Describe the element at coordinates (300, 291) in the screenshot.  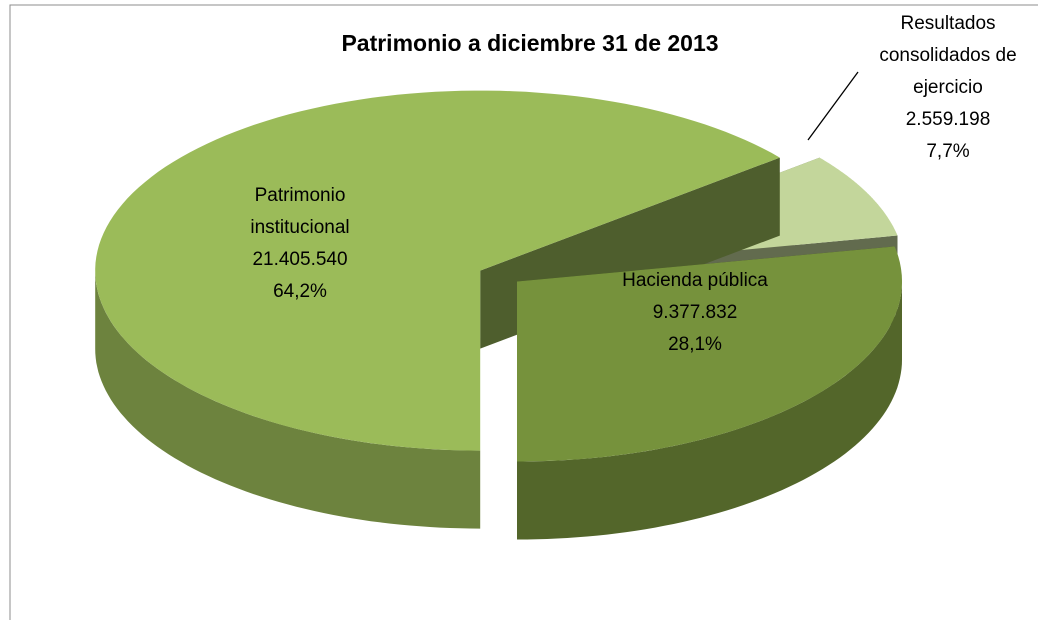
I see `percent-label: 64,2%` at that location.